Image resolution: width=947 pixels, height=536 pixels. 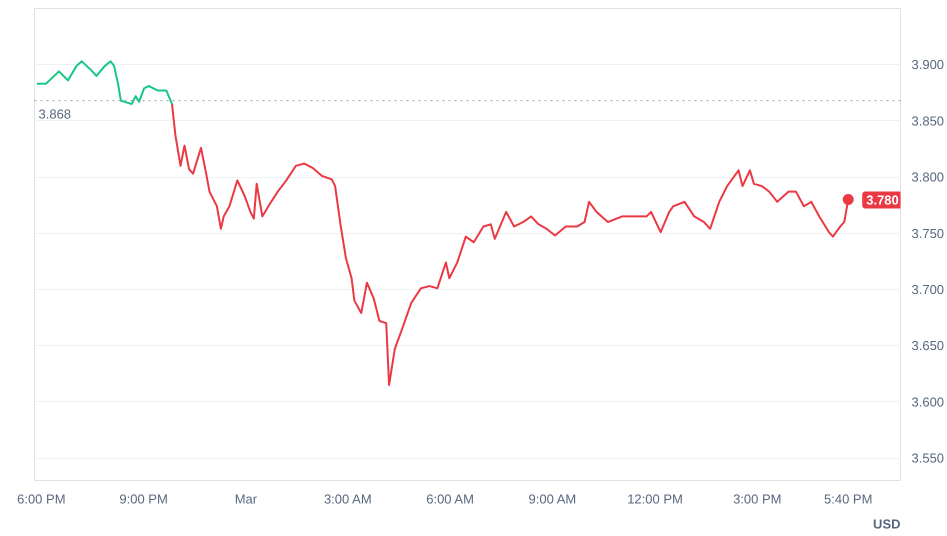 What do you see at coordinates (928, 289) in the screenshot?
I see `y-tick-label: 3.700` at bounding box center [928, 289].